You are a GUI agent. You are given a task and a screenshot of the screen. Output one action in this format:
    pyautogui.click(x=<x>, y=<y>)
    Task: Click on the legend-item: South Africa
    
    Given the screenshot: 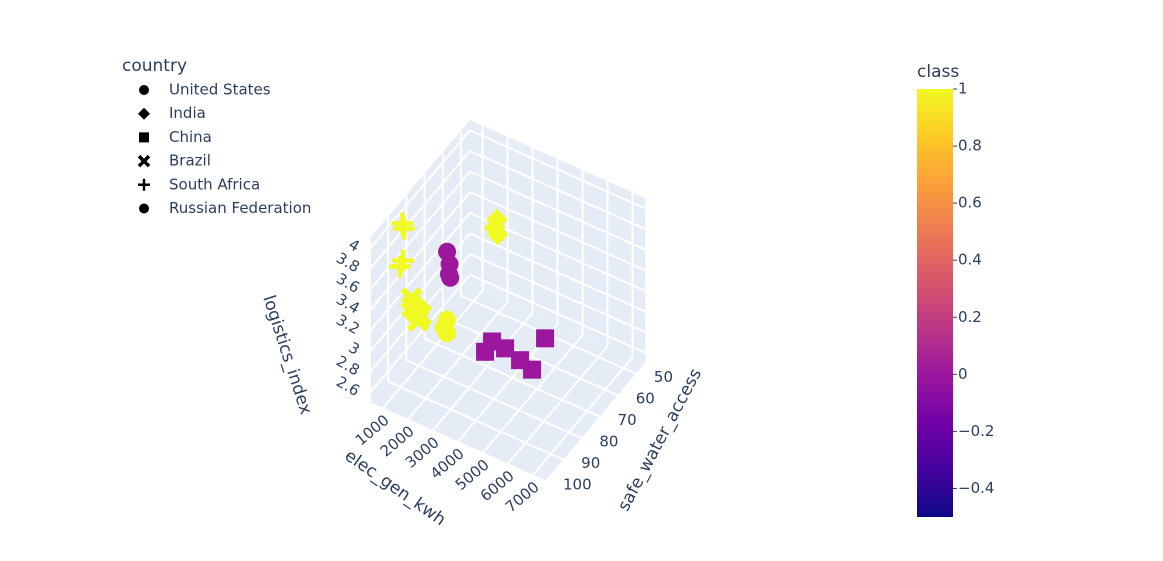 What is the action you would take?
    pyautogui.click(x=199, y=184)
    